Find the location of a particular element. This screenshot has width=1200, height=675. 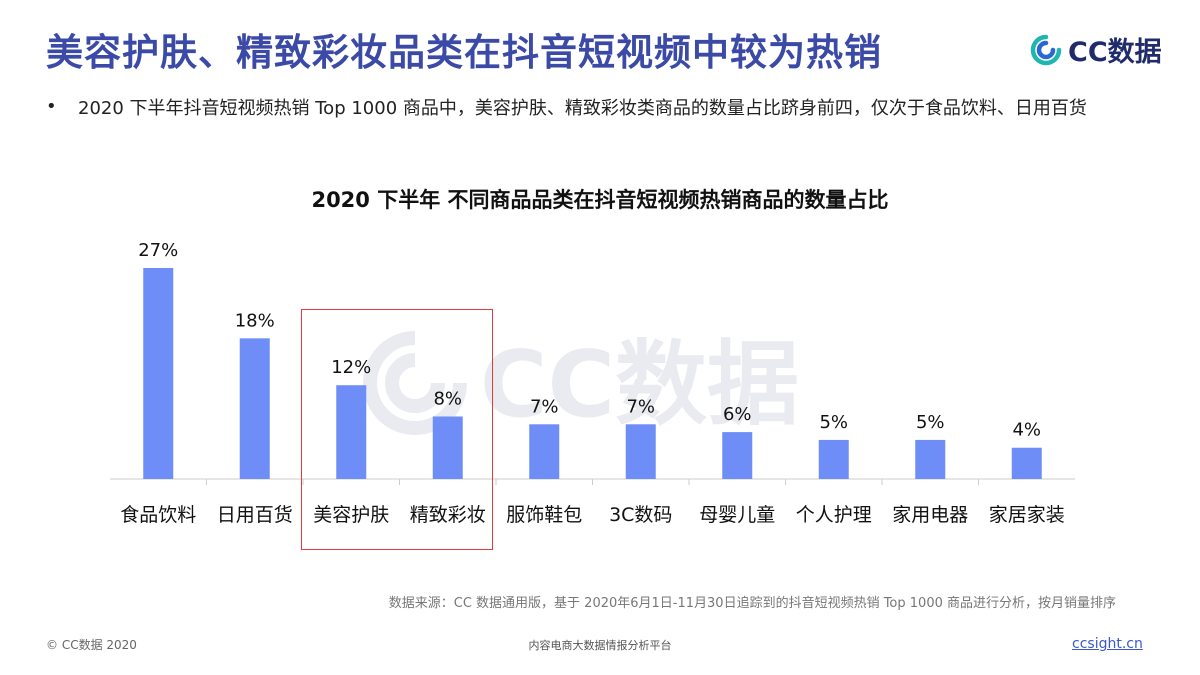

category-label-4: 服饰鞋包 is located at coordinates (544, 515).